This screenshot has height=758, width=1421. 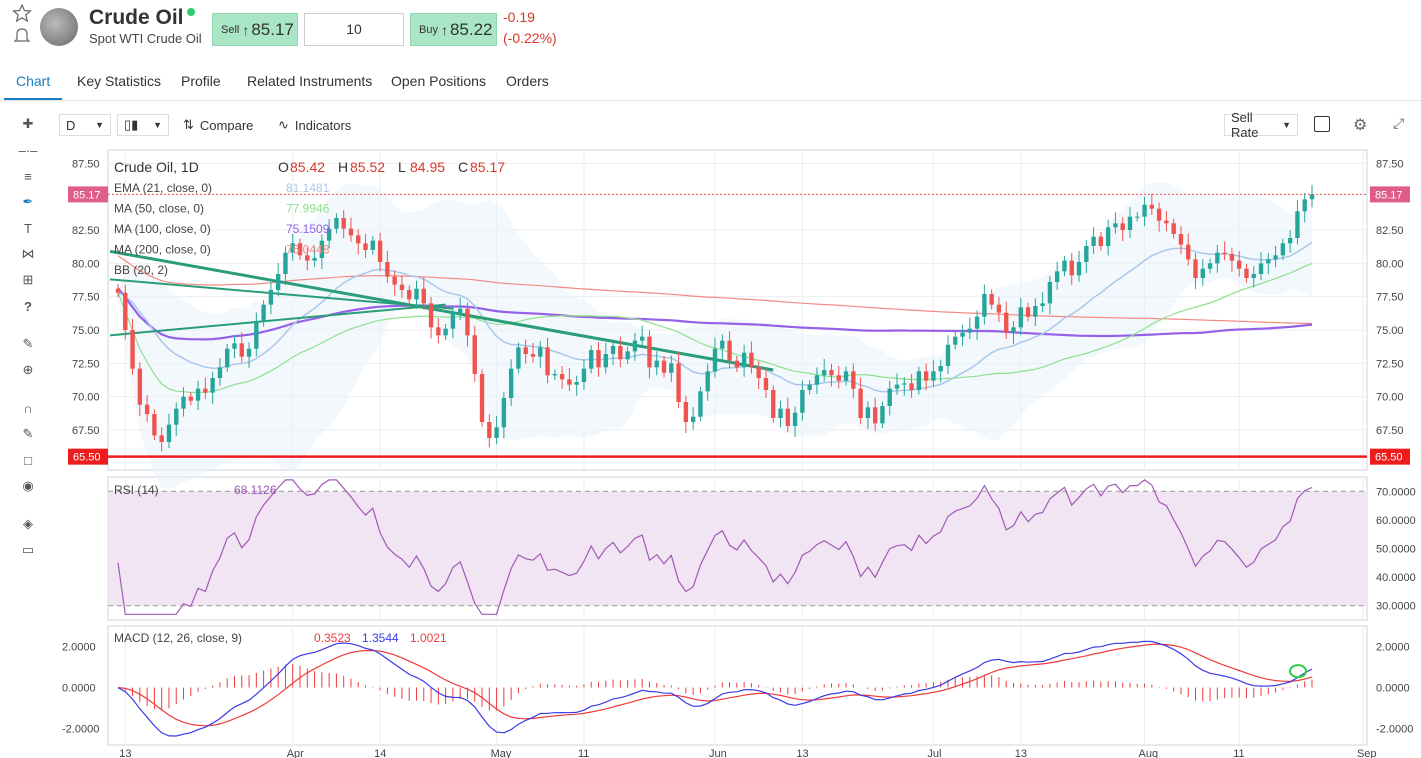 What do you see at coordinates (28, 176) in the screenshot?
I see `horizontal-lines-icon: ≡` at bounding box center [28, 176].